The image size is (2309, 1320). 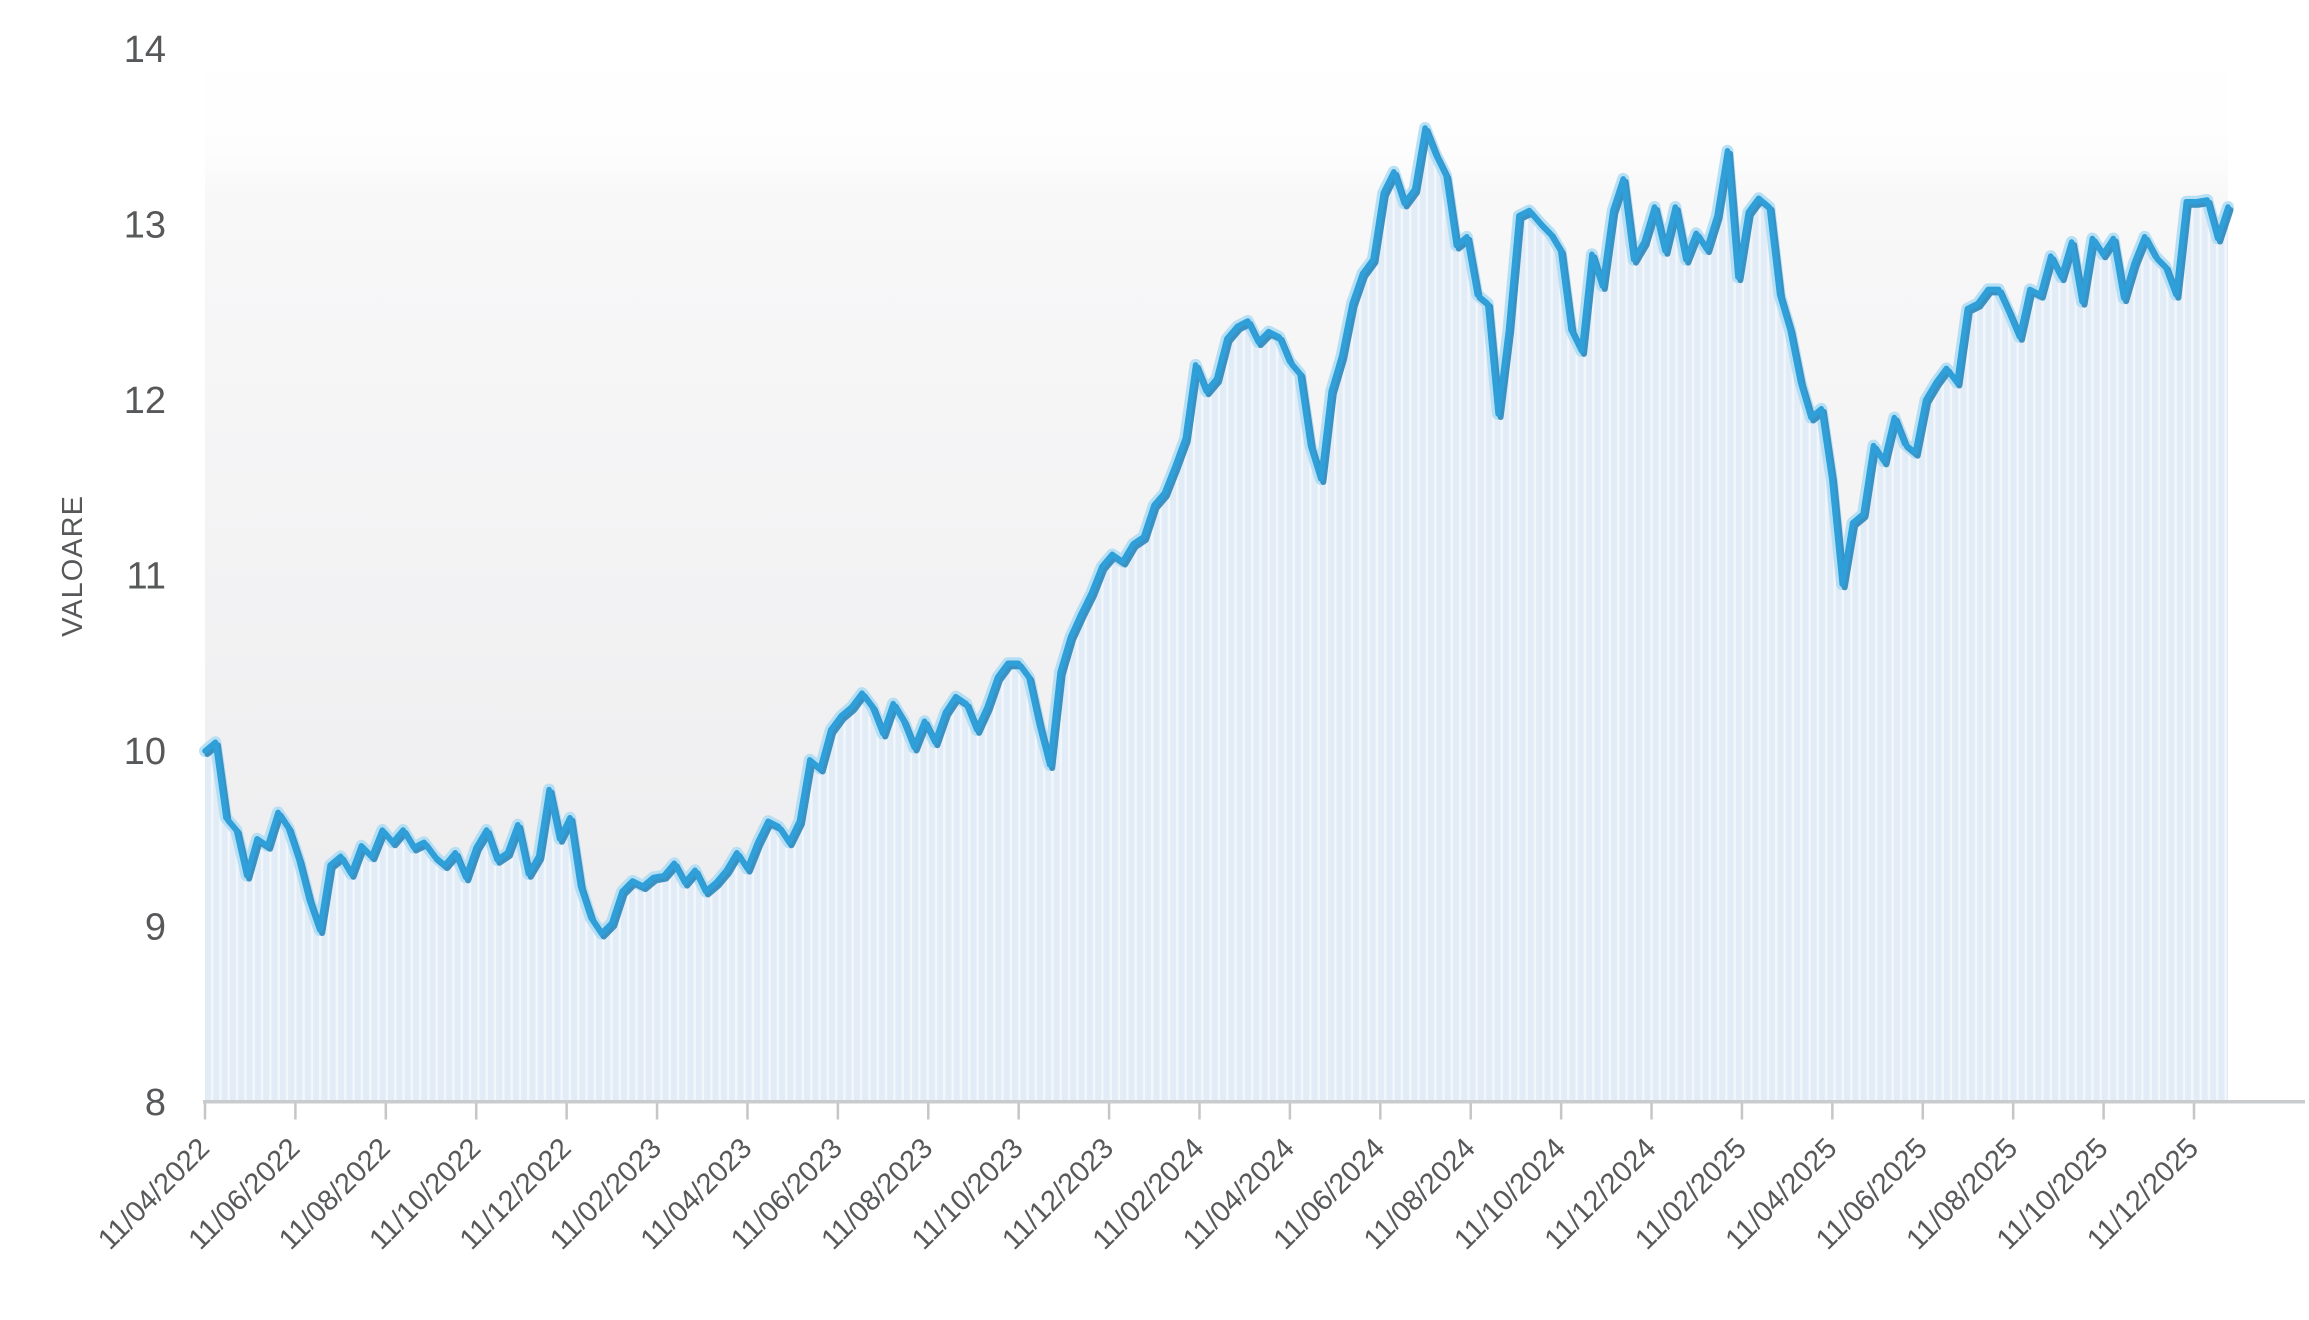 I want to click on x-axis-line, so click(x=1254, y=1102).